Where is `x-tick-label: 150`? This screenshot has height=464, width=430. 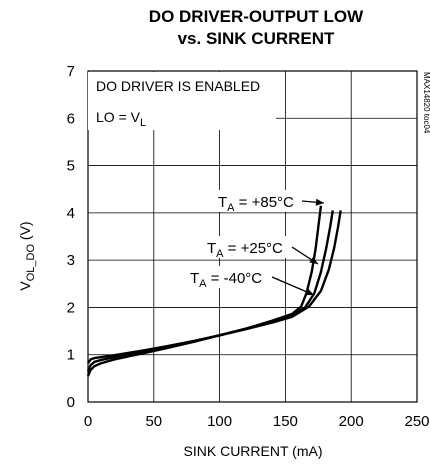 x-tick-label: 150 is located at coordinates (285, 421).